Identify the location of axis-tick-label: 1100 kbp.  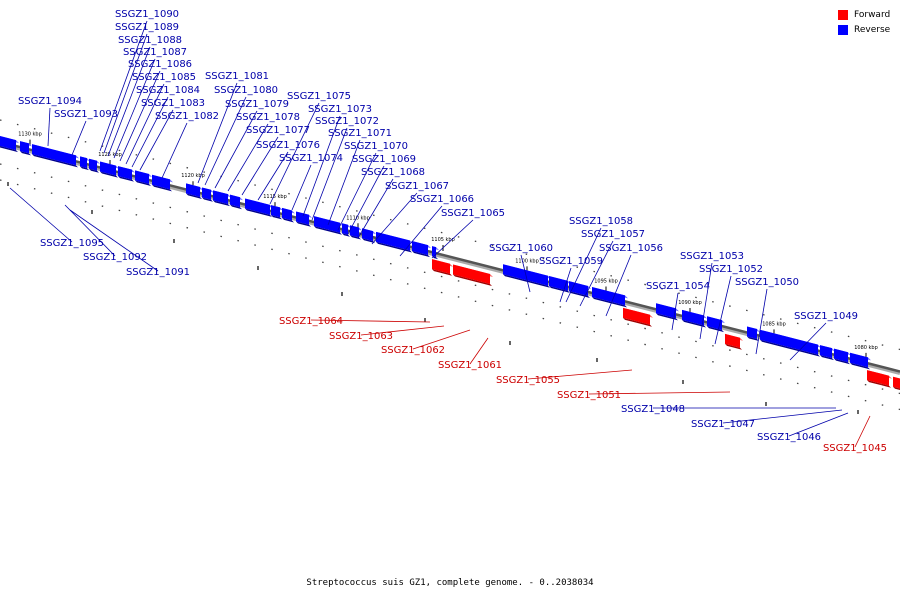
(527, 261).